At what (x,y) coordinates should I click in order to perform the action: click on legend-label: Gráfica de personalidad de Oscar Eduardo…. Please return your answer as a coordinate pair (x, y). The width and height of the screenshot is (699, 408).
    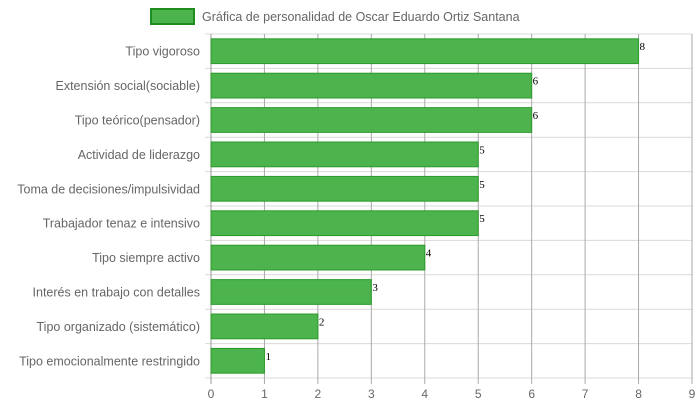
    Looking at the image, I should click on (361, 17).